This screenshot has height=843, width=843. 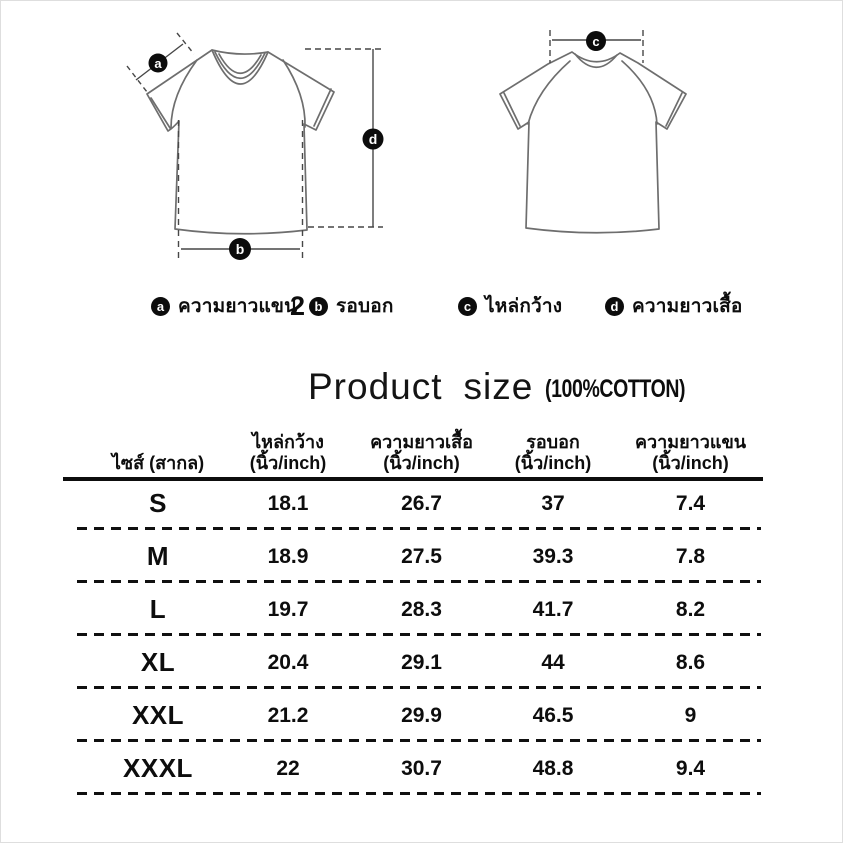 I want to click on value-cell: 8.6, so click(x=690, y=662).